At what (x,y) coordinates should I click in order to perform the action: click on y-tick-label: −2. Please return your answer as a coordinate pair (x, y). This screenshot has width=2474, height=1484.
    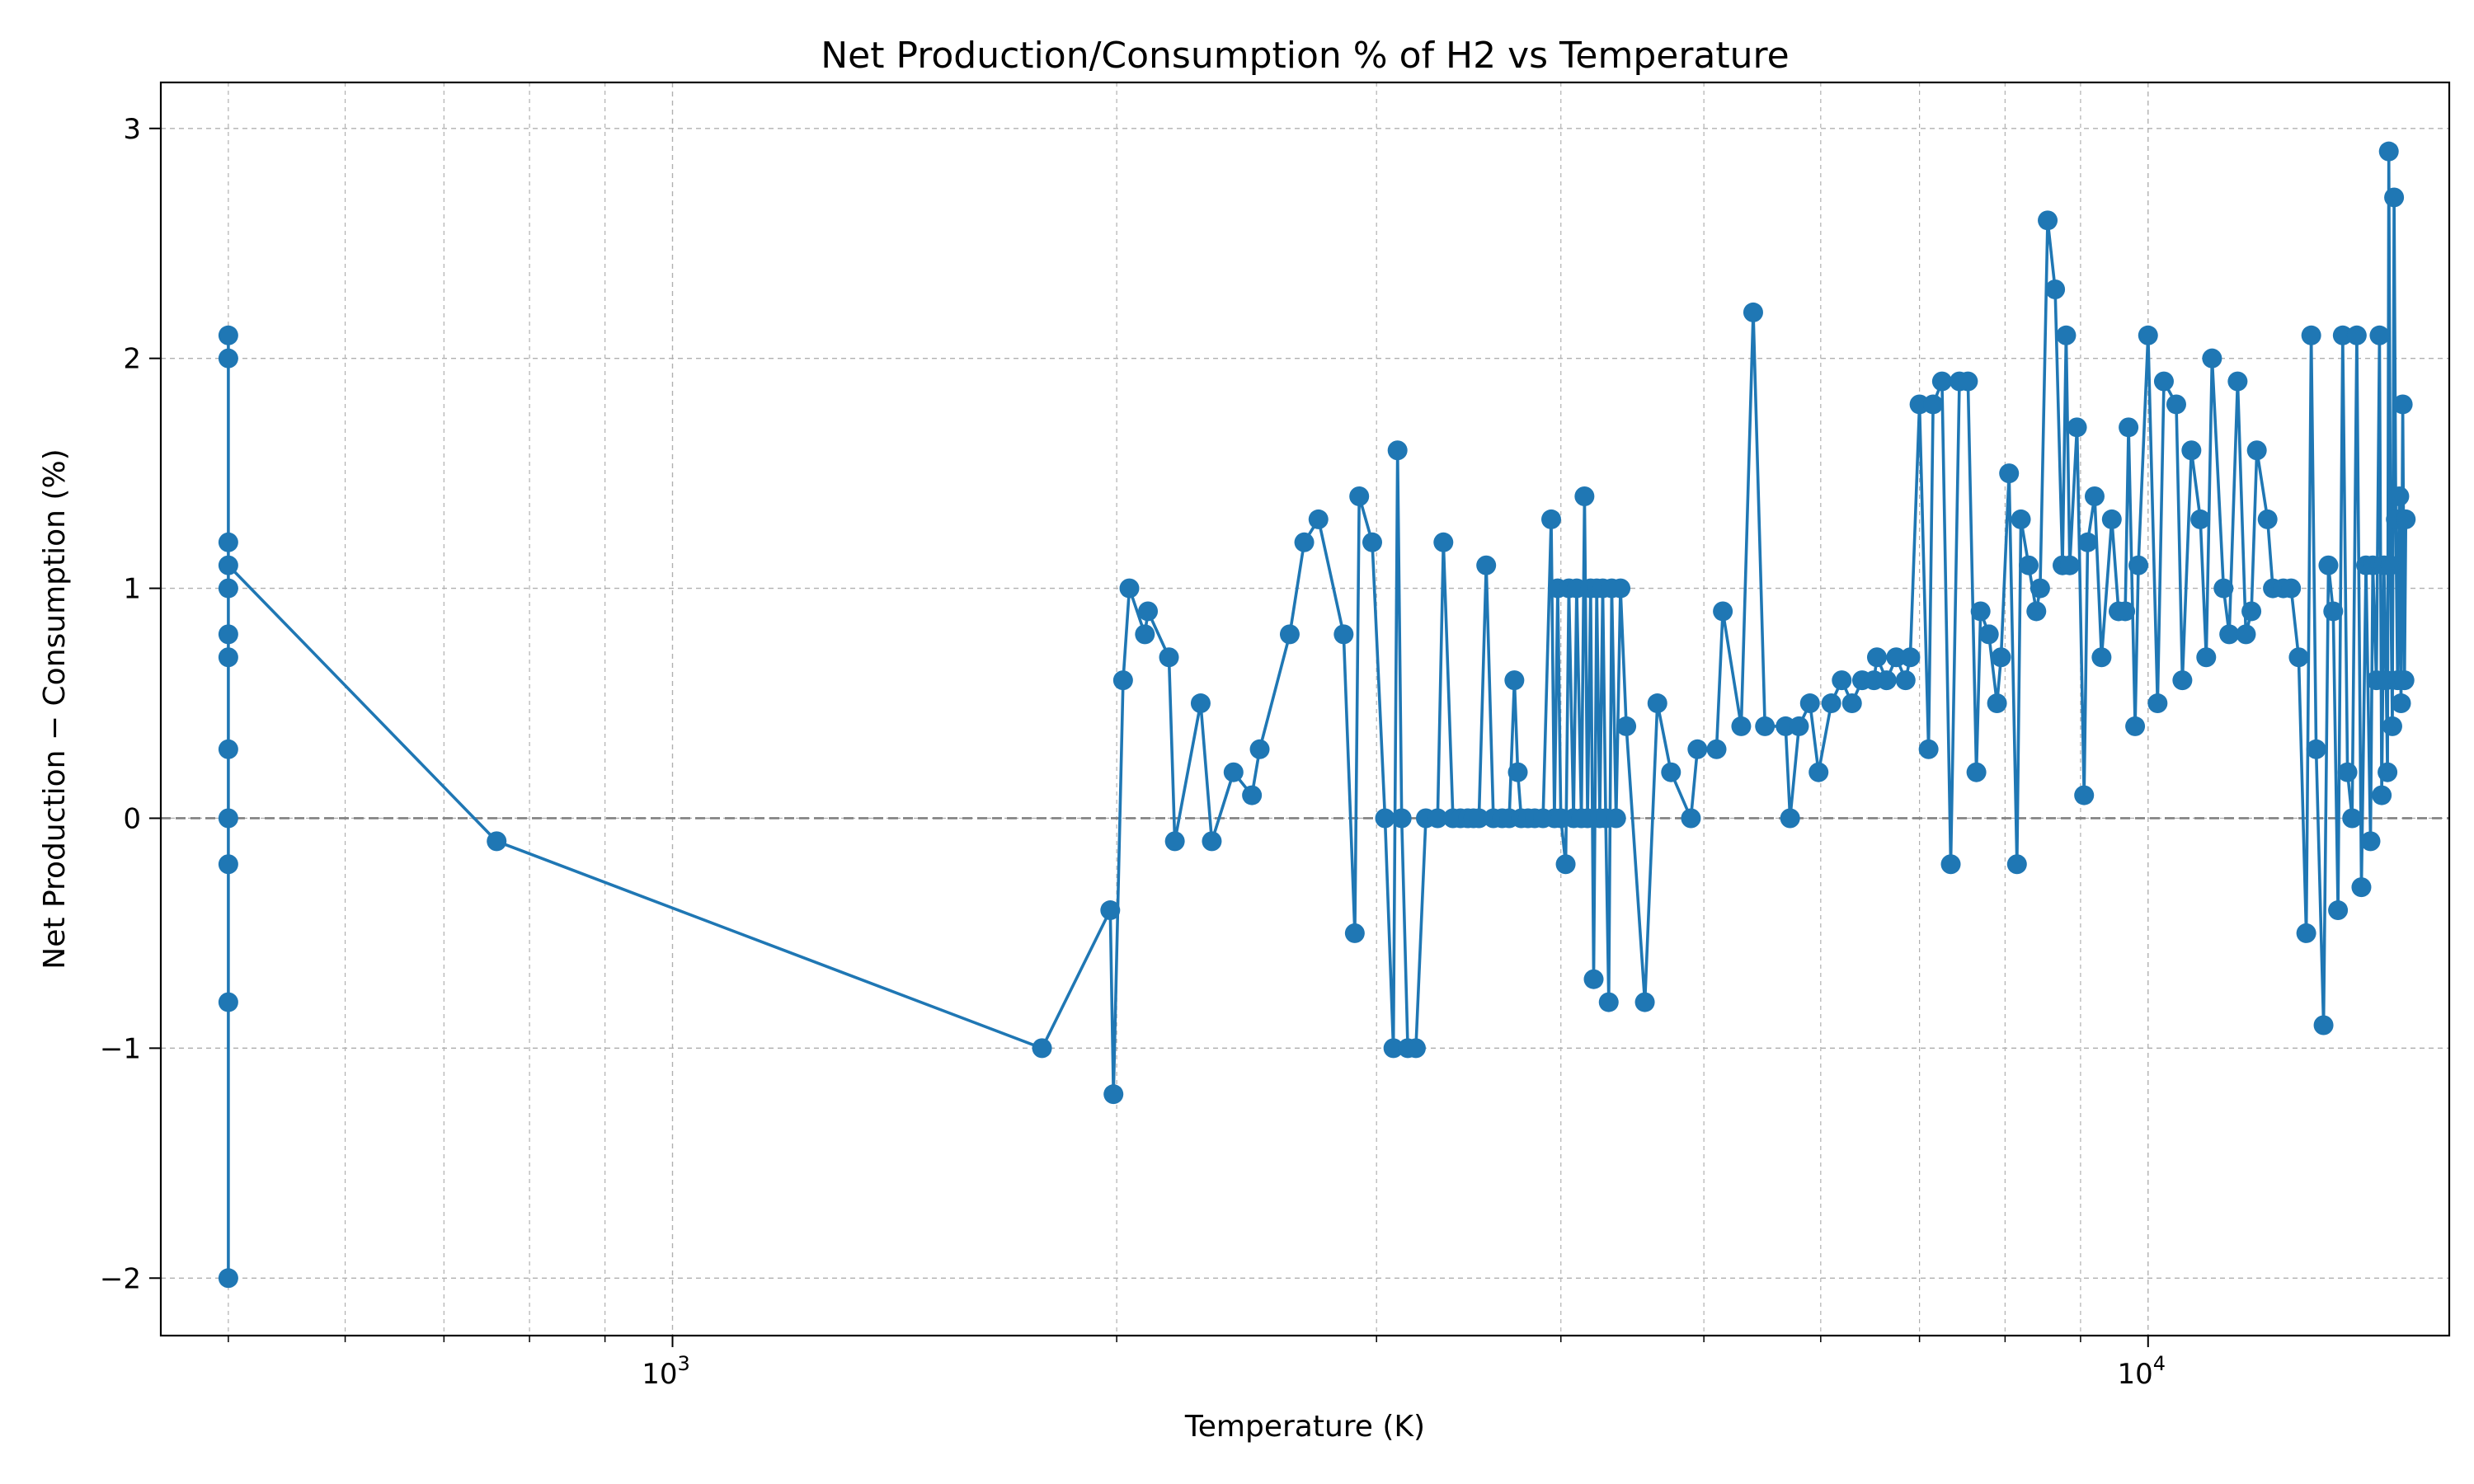
    Looking at the image, I should click on (120, 1278).